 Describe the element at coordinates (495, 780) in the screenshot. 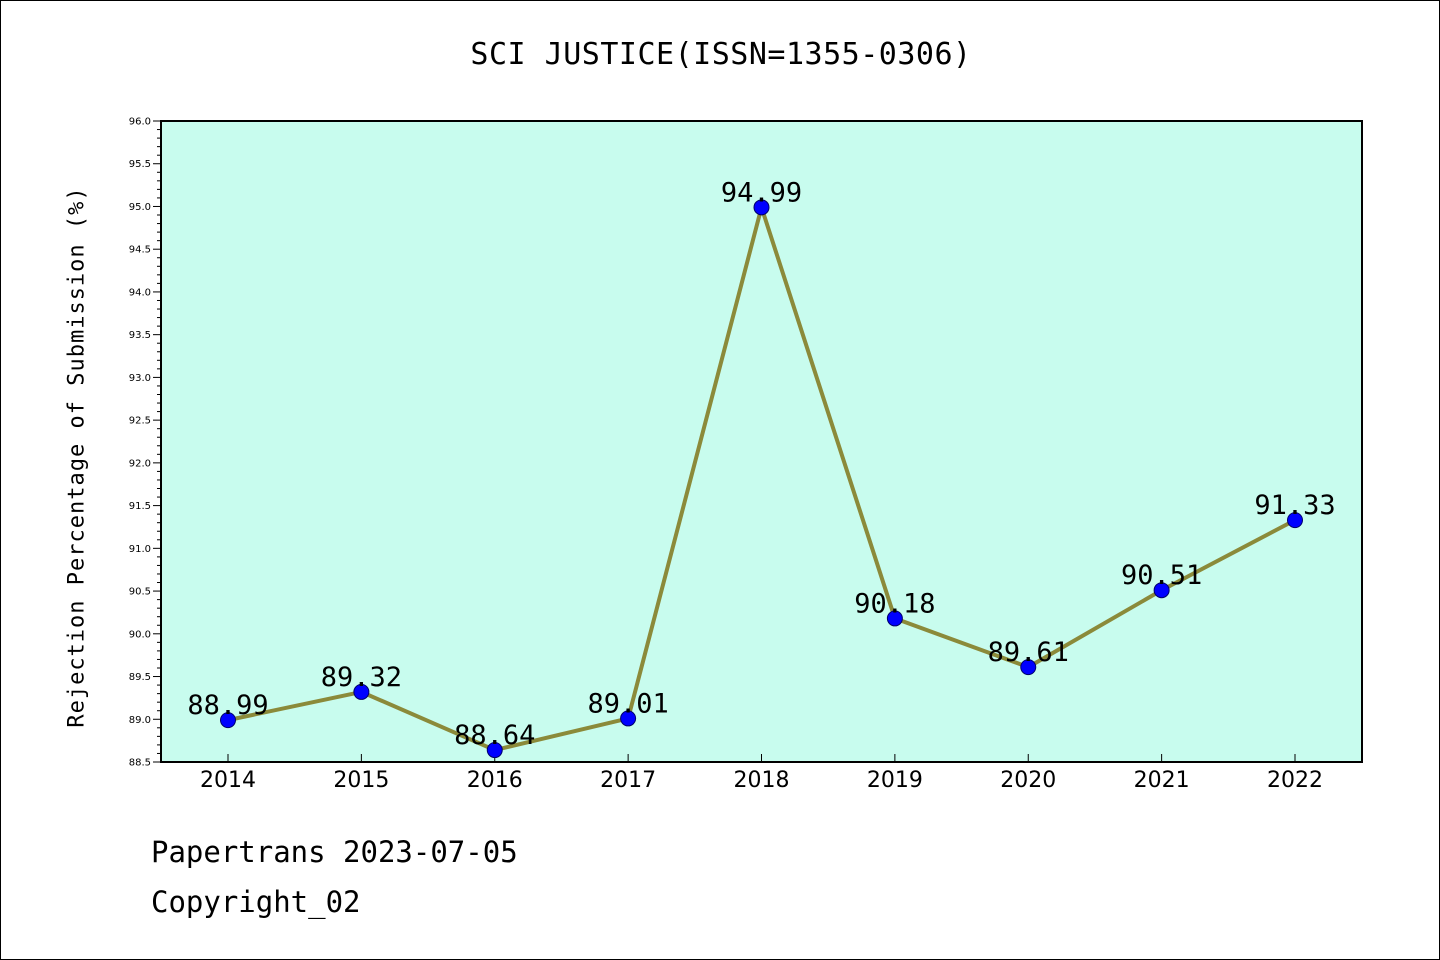

I see `x-tick-label: 2016` at that location.